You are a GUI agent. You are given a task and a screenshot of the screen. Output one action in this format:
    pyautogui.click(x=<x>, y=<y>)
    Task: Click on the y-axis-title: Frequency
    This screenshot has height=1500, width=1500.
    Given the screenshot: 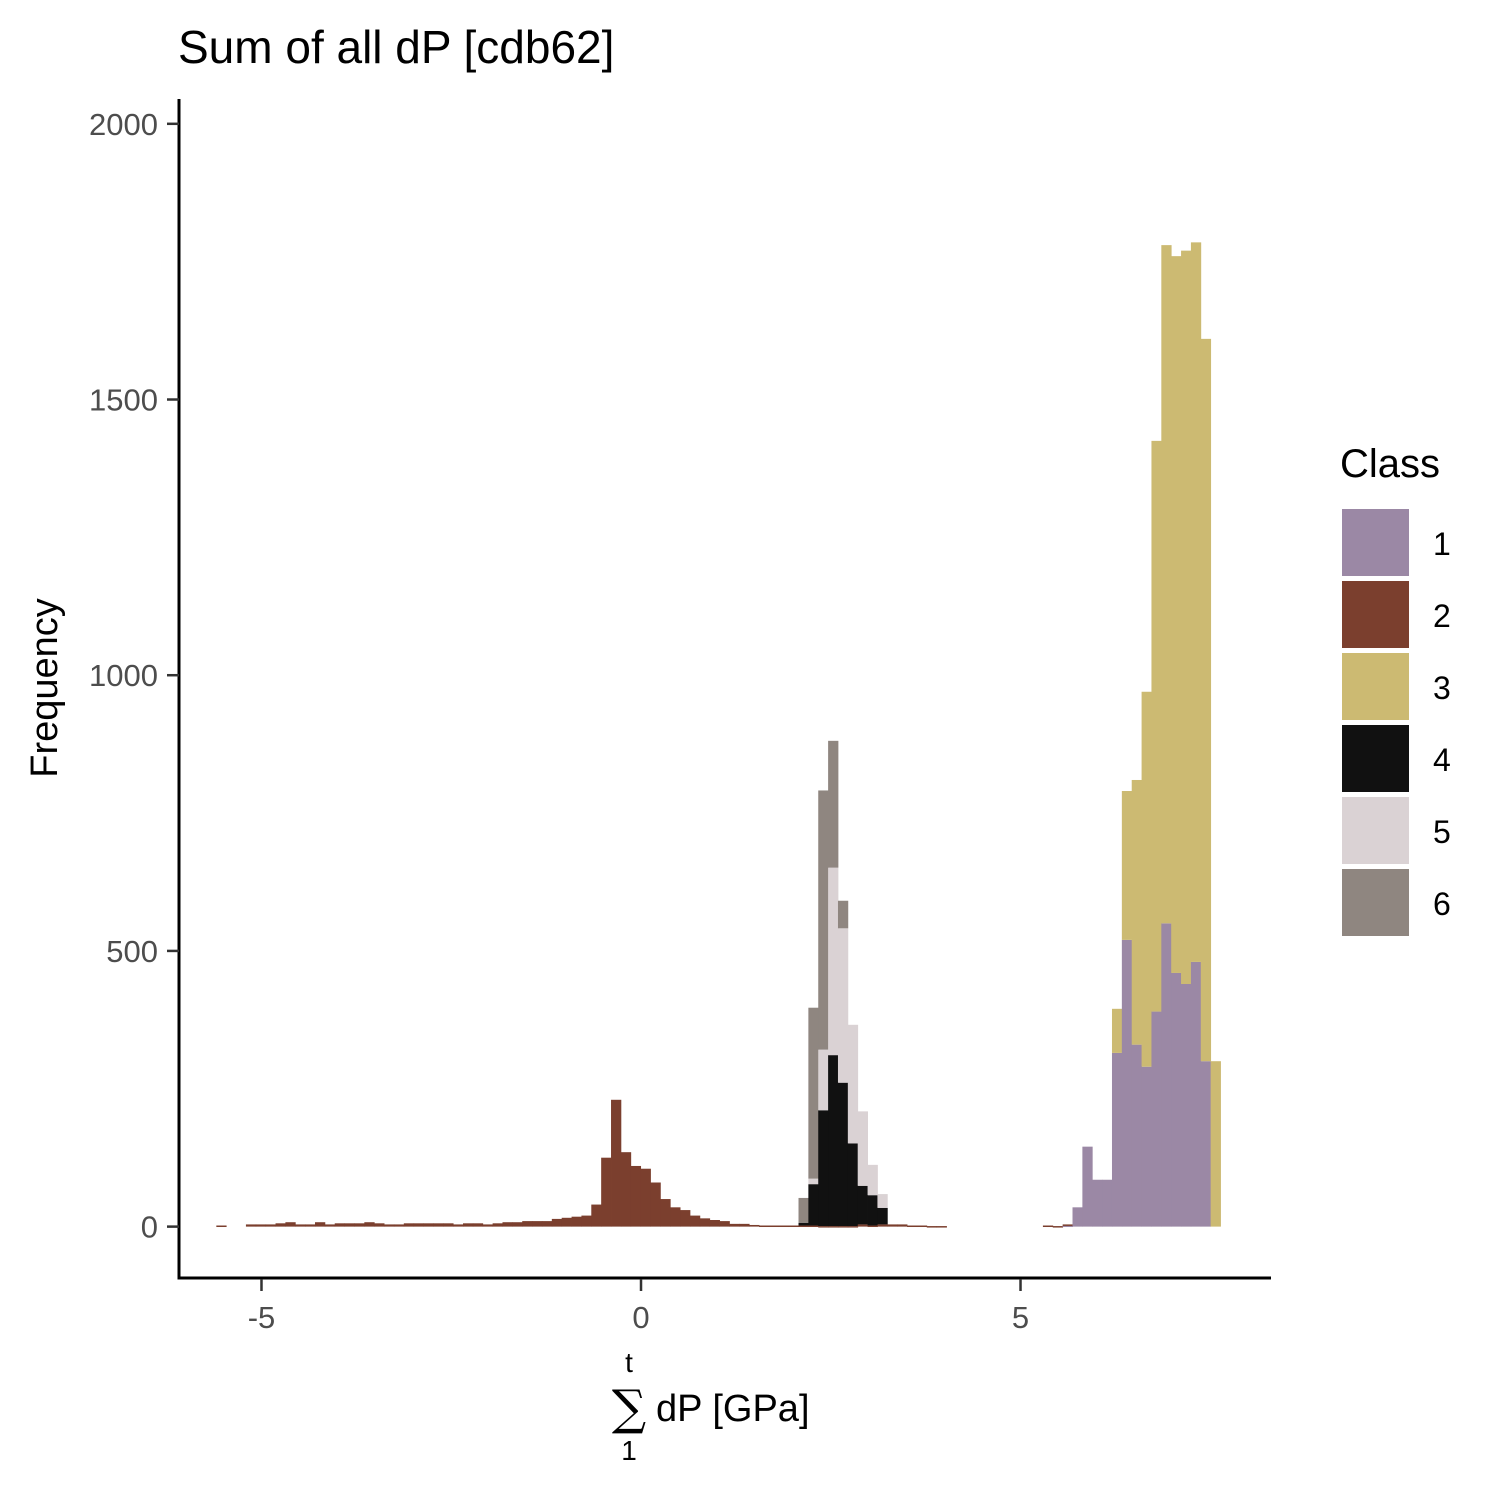 What is the action you would take?
    pyautogui.click(x=45, y=688)
    